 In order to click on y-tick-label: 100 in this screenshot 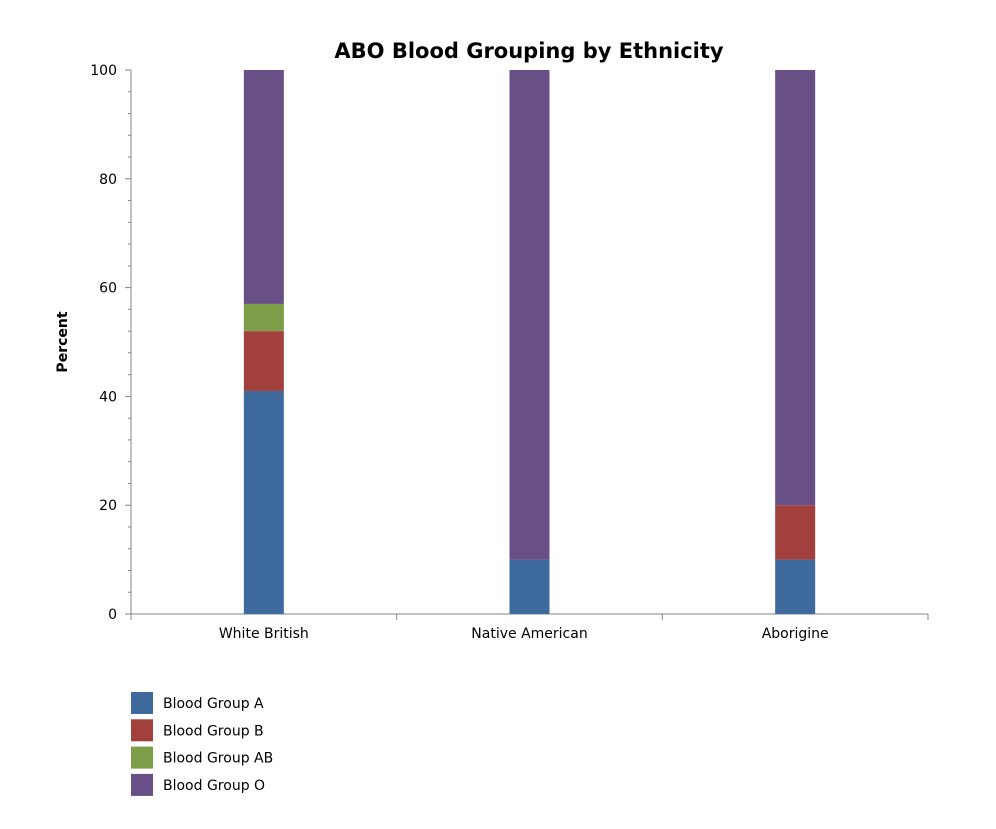, I will do `click(103, 71)`.